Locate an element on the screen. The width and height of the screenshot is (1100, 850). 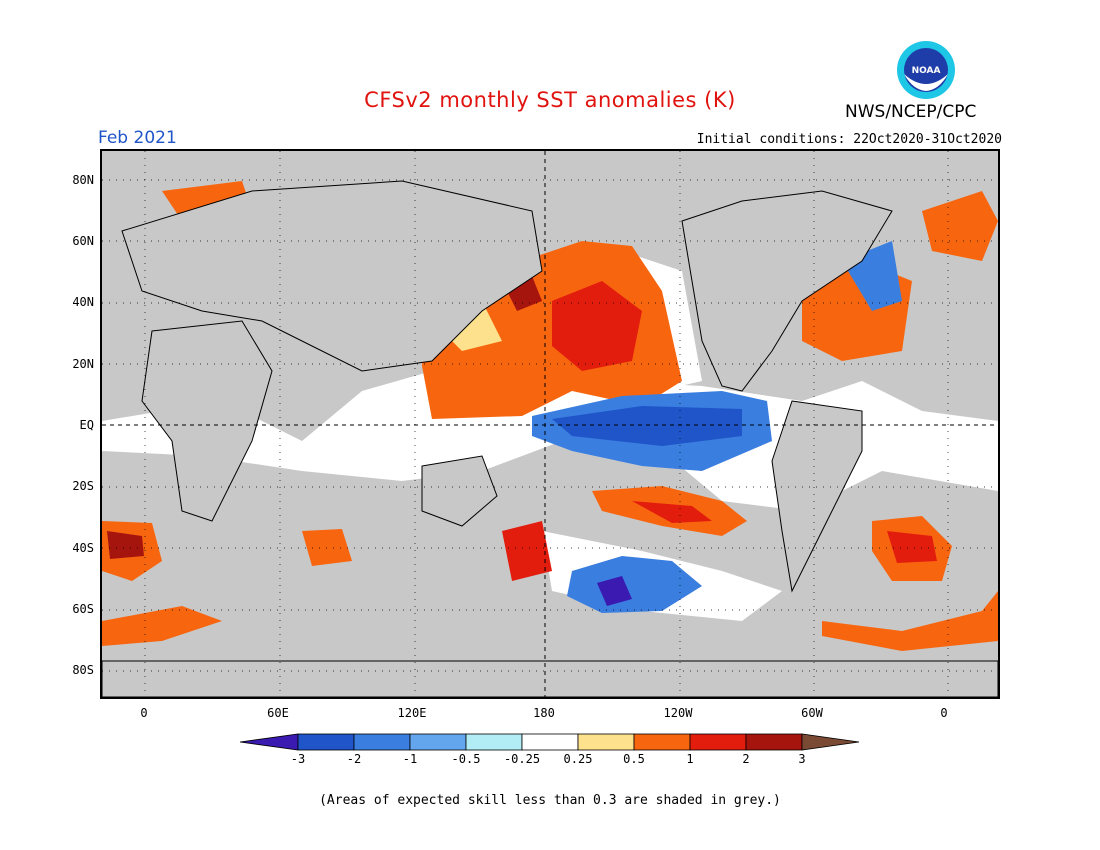
colorbar-tick-label: -0.5 is located at coordinates (466, 759).